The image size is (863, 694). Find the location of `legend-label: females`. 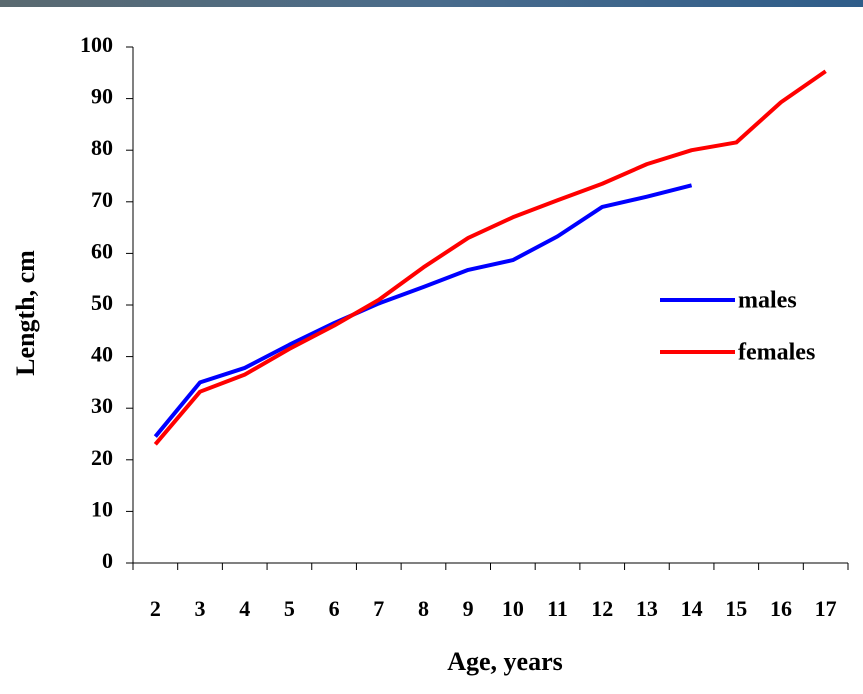

legend-label: females is located at coordinates (776, 353).